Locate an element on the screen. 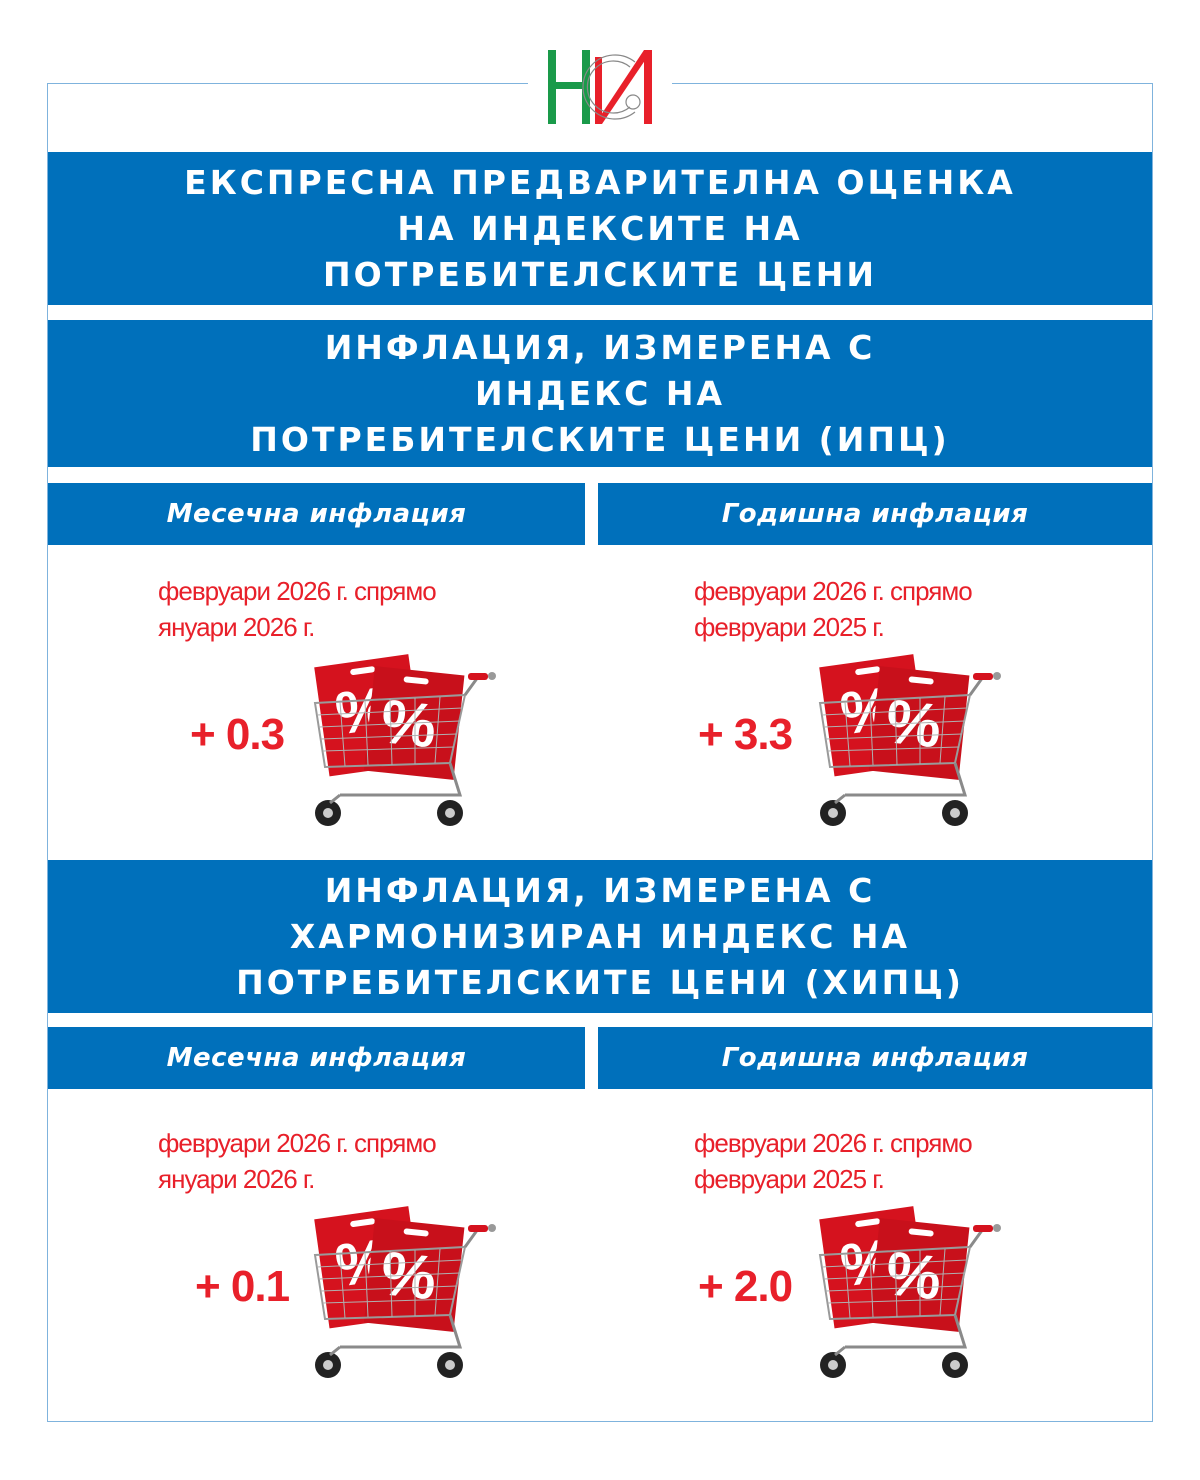  inflation-value: + 0.3 is located at coordinates (237, 734).